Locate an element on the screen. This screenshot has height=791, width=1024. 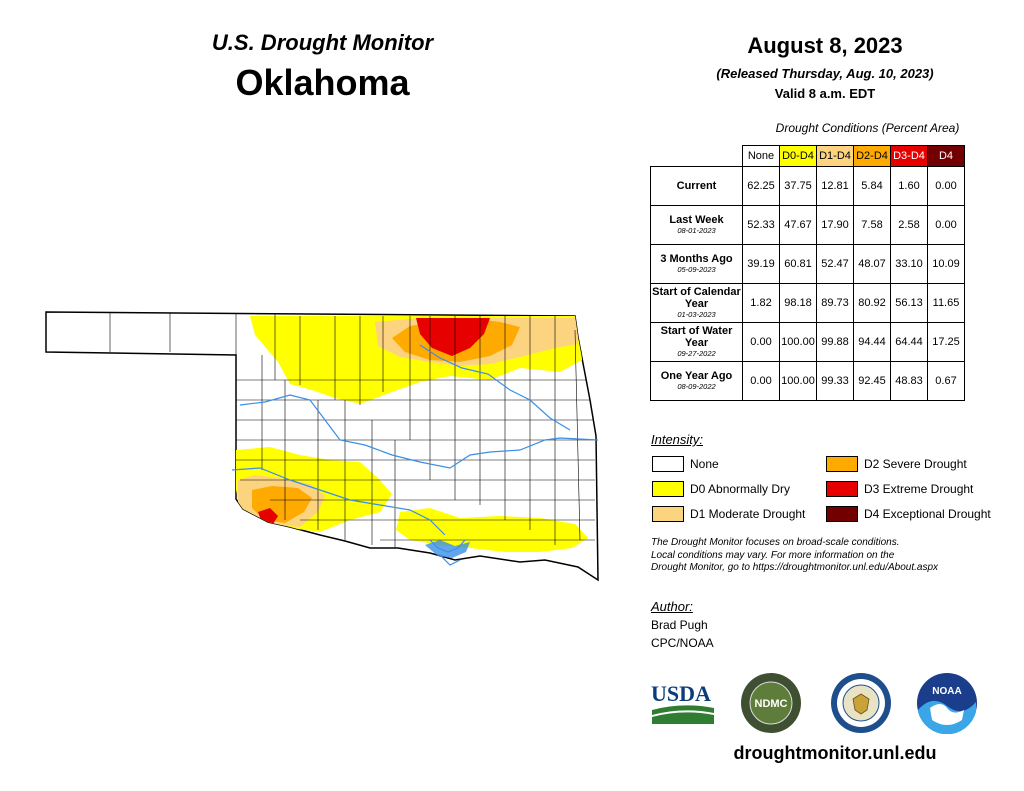
table-cell: 99.33 is located at coordinates (835, 381).